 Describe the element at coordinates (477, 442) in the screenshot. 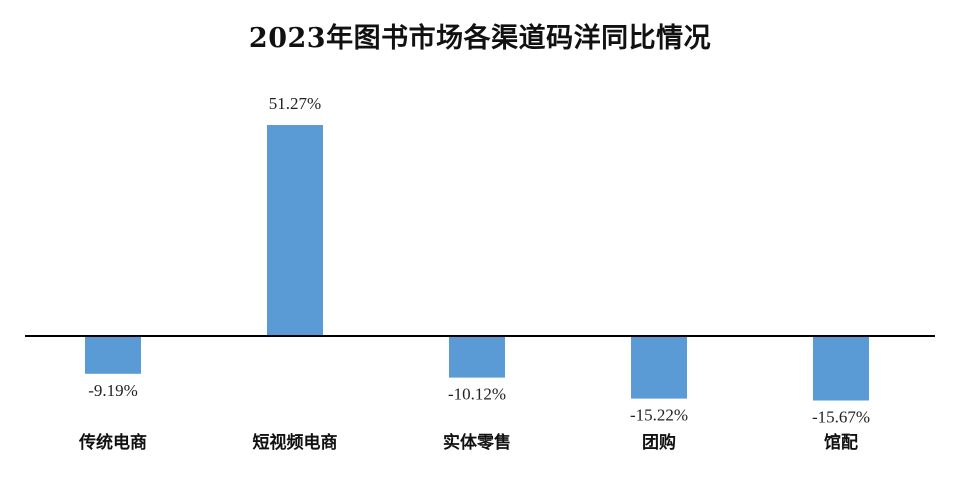

I see `category-label-2: 实体零售` at that location.